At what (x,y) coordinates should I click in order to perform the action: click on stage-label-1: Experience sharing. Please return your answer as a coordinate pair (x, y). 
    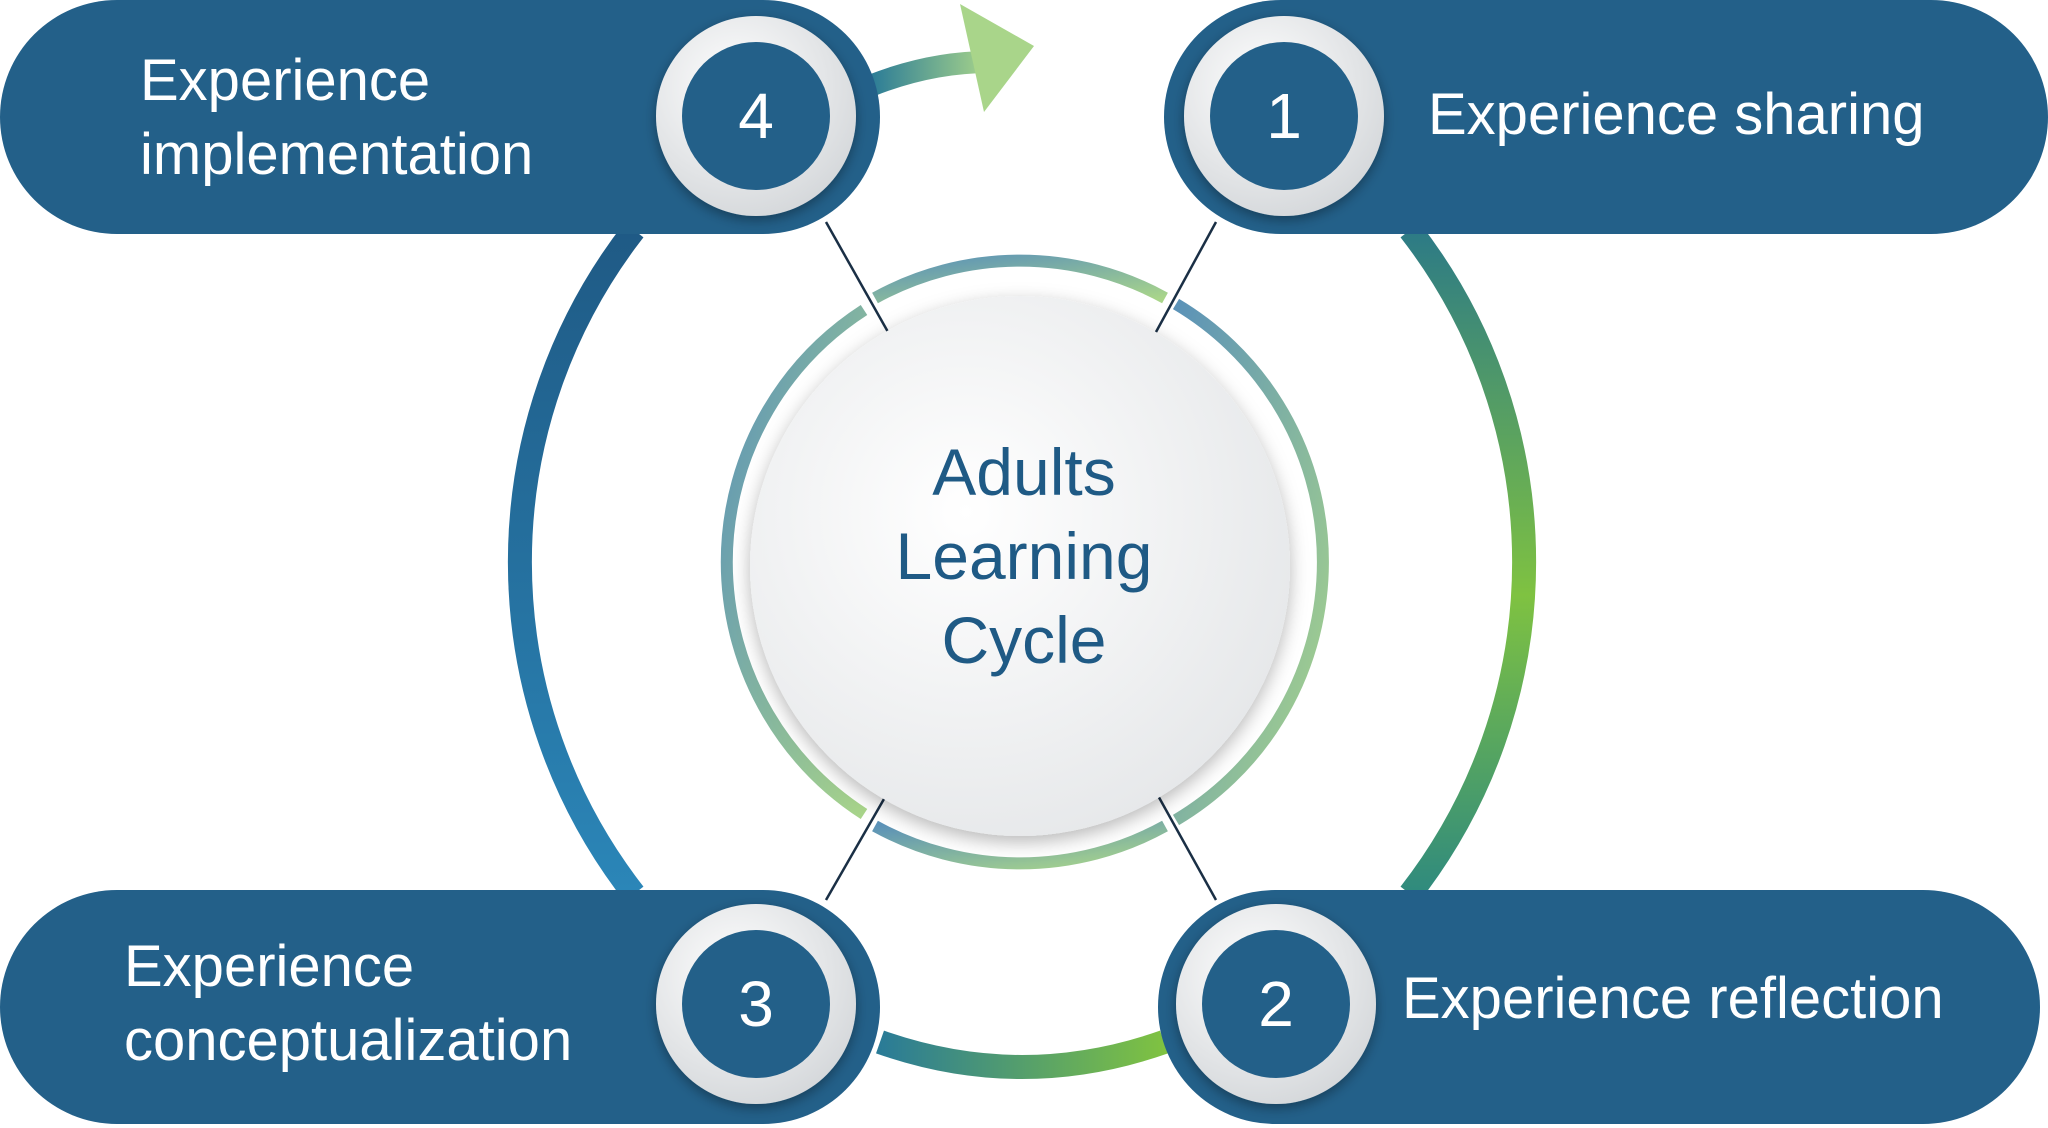
    Looking at the image, I should click on (1676, 115).